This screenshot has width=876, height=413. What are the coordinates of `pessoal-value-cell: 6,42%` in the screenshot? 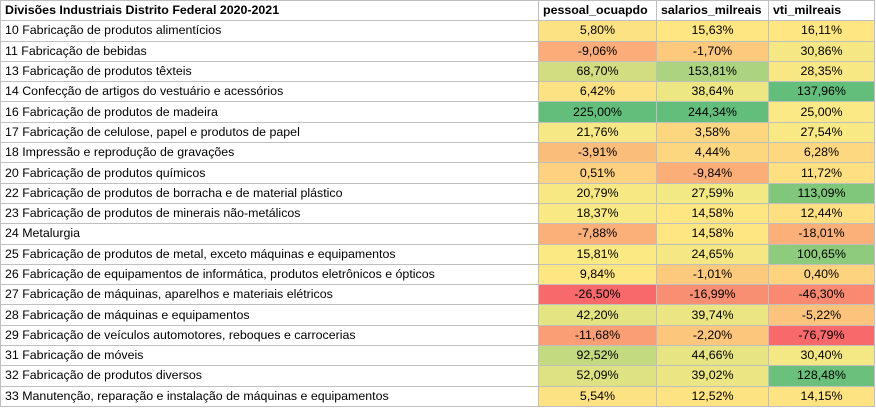 It's located at (597, 92).